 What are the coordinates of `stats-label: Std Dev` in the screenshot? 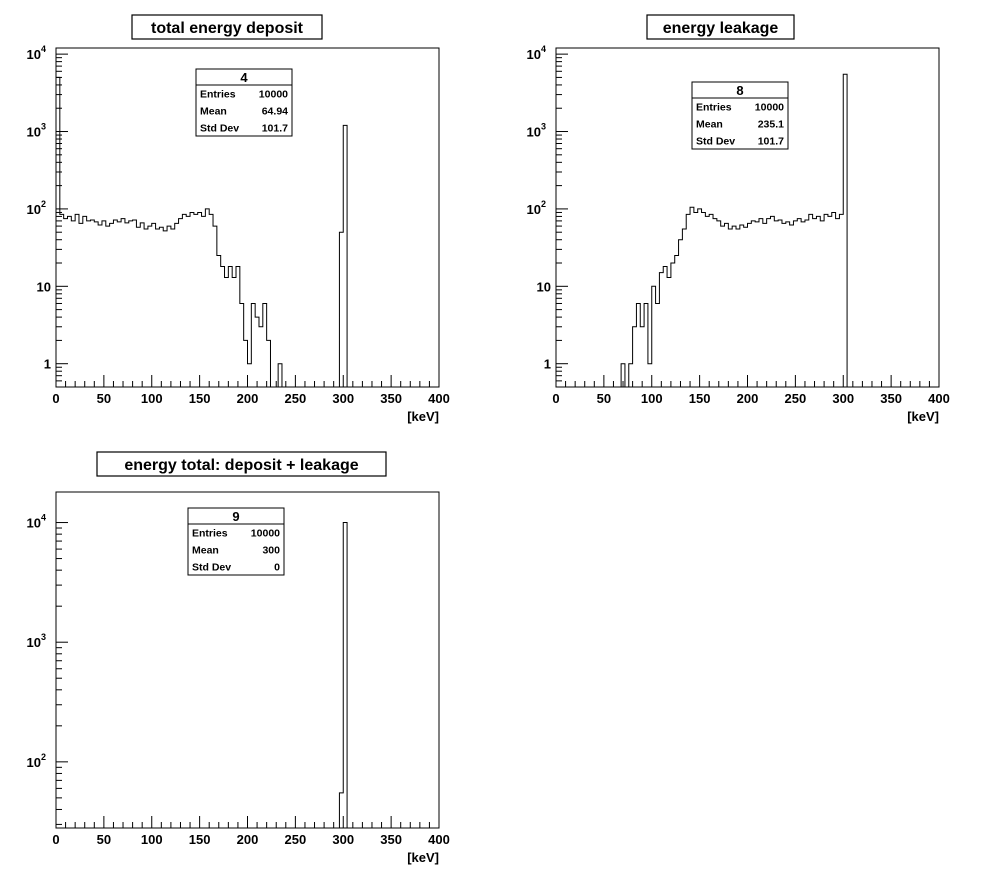 It's located at (715, 142).